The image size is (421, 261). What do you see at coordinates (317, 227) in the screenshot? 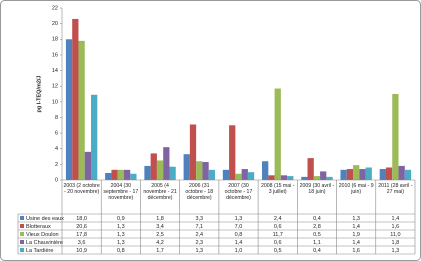
I see `data-table-cell: 2,8` at bounding box center [317, 227].